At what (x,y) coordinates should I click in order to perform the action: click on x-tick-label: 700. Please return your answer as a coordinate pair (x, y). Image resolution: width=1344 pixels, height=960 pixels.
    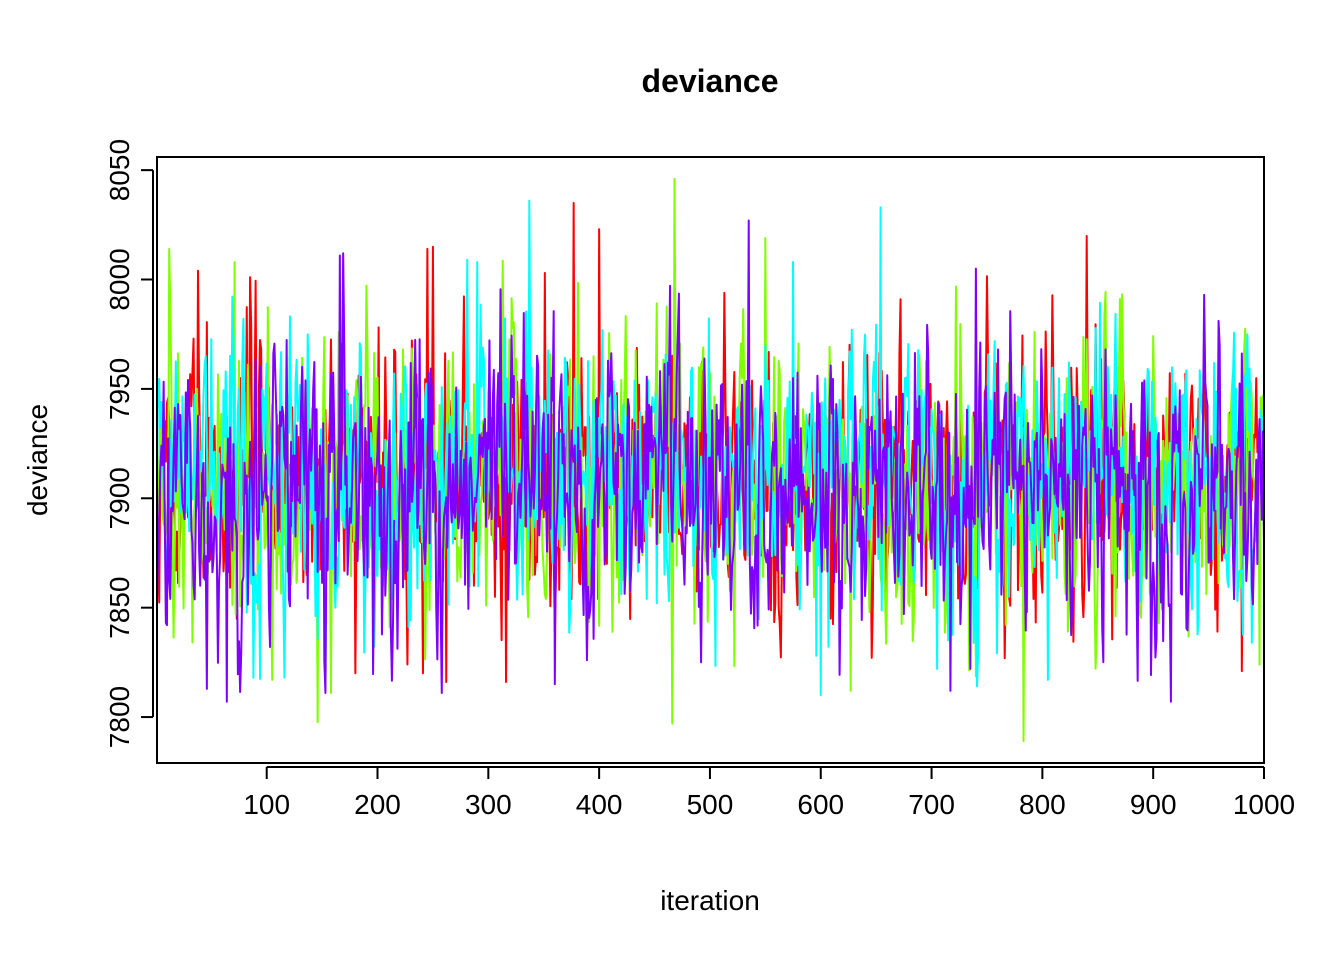
    Looking at the image, I should click on (931, 804).